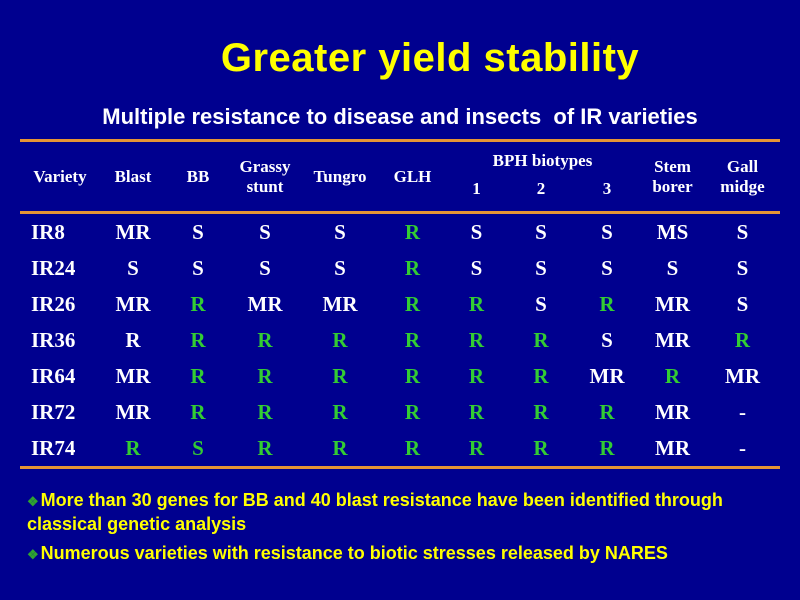 The width and height of the screenshot is (800, 600). I want to click on variety-cell: IR72, so click(53, 411).